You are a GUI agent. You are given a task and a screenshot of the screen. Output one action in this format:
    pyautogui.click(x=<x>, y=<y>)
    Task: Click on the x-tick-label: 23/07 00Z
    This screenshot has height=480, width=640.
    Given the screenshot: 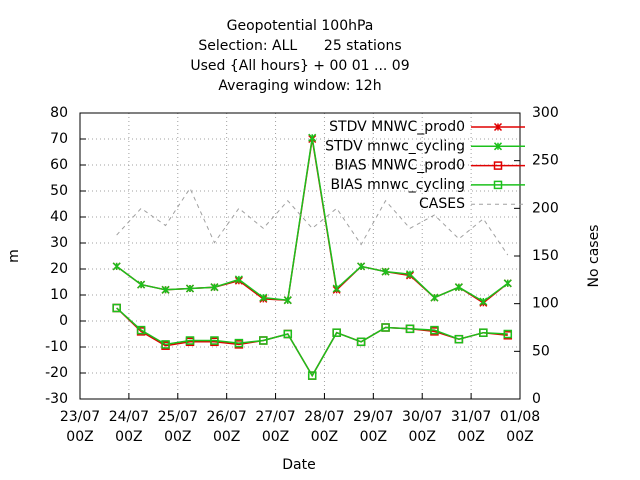 What is the action you would take?
    pyautogui.click(x=80, y=427)
    